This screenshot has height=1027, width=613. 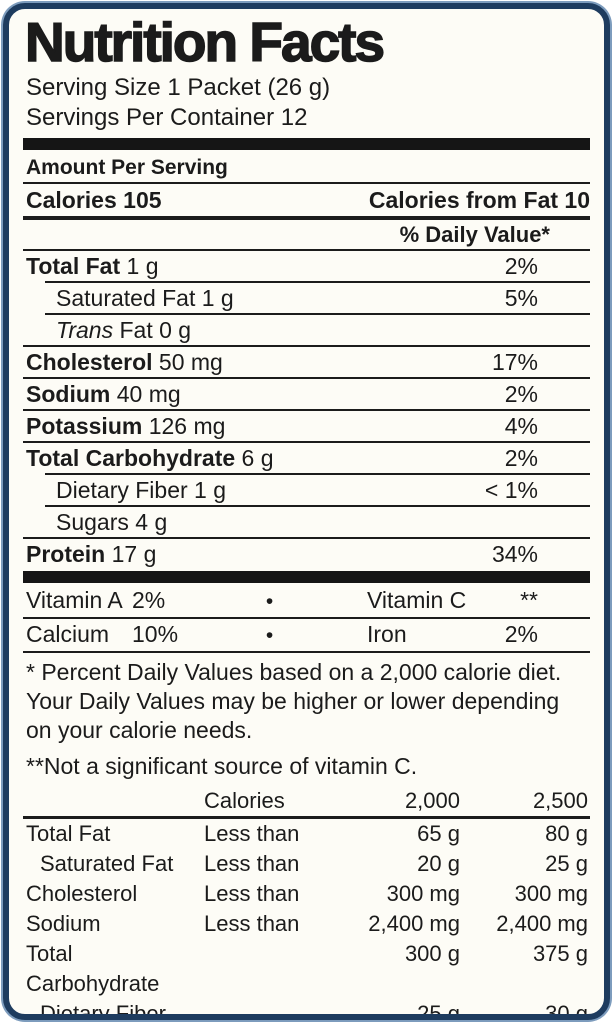 I want to click on nutrient-amount: 17 g, so click(x=131, y=554).